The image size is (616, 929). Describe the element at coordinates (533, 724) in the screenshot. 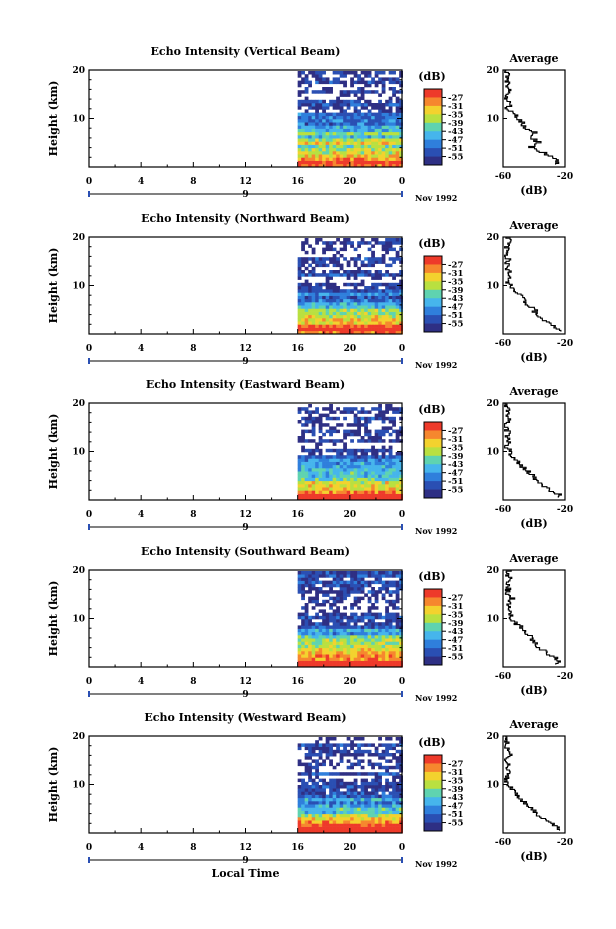

I see `average-title: Average` at that location.